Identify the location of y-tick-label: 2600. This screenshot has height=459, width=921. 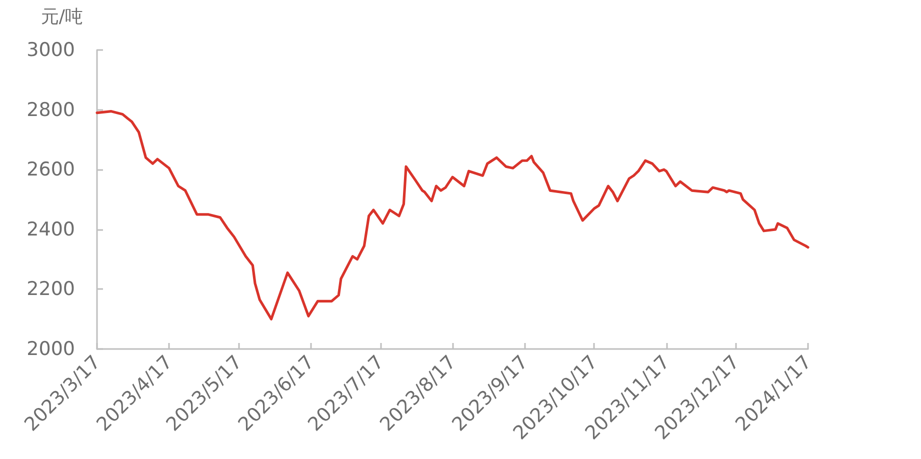
(50, 169).